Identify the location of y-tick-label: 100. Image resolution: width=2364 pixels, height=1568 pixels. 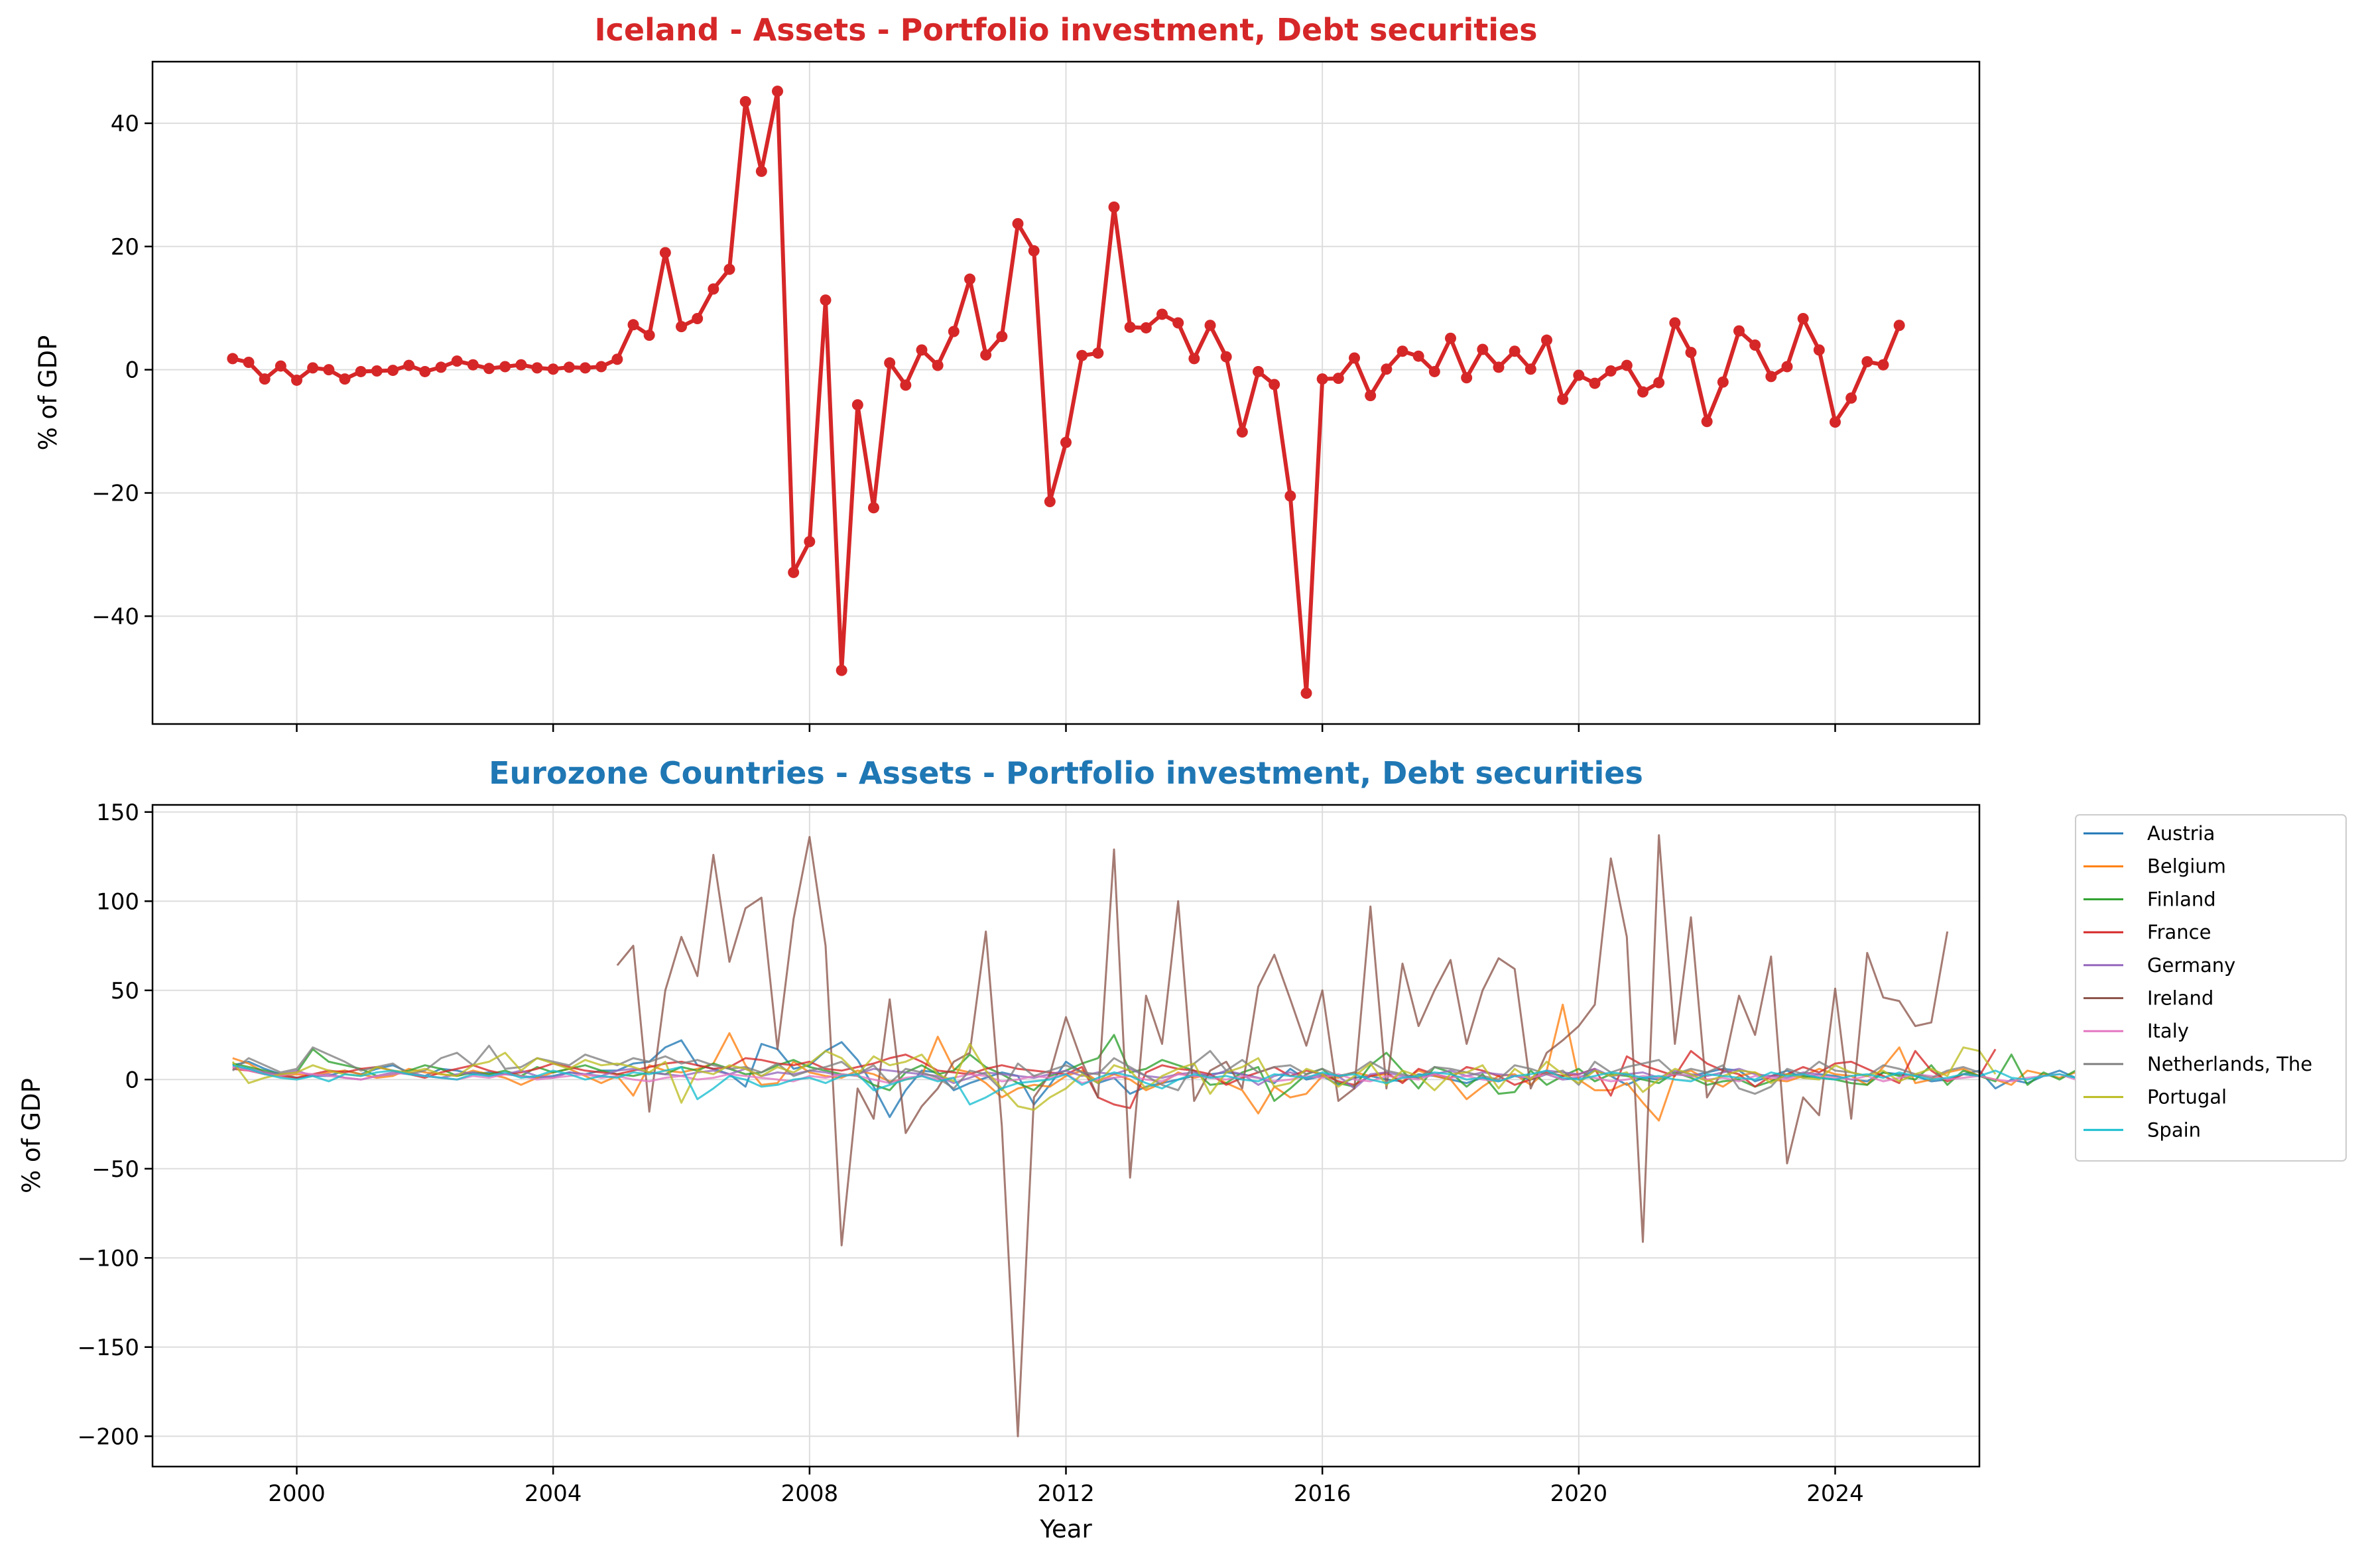
(117, 901).